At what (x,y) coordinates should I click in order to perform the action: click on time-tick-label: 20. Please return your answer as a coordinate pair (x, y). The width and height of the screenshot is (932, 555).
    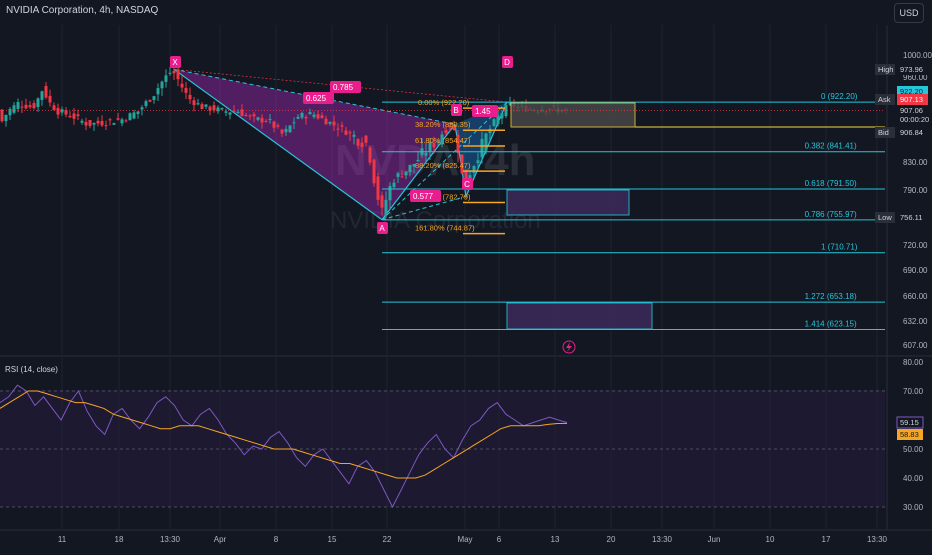
    Looking at the image, I should click on (611, 539).